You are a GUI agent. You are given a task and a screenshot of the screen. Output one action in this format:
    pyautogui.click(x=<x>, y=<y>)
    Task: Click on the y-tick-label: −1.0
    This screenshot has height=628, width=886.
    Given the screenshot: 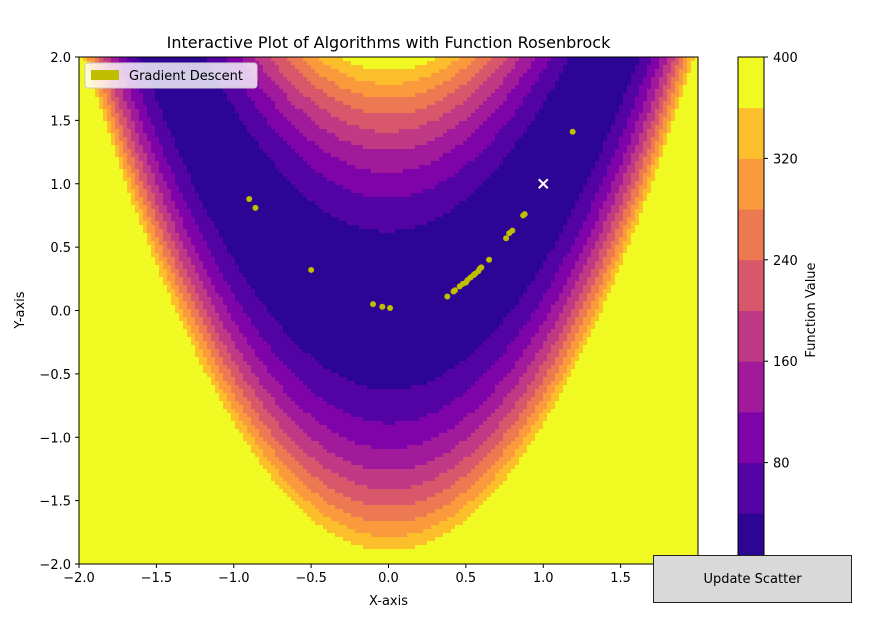 What is the action you would take?
    pyautogui.click(x=55, y=438)
    